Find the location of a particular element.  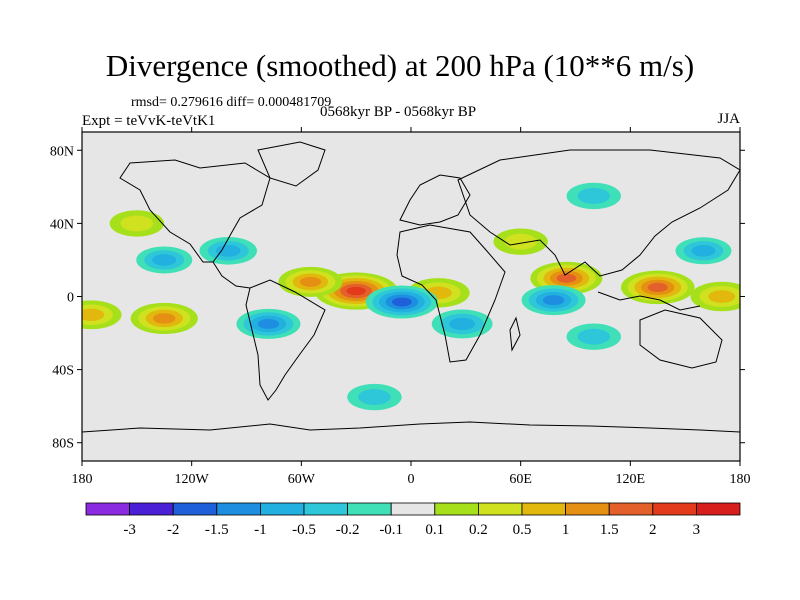

coast-africa is located at coordinates (451, 293).